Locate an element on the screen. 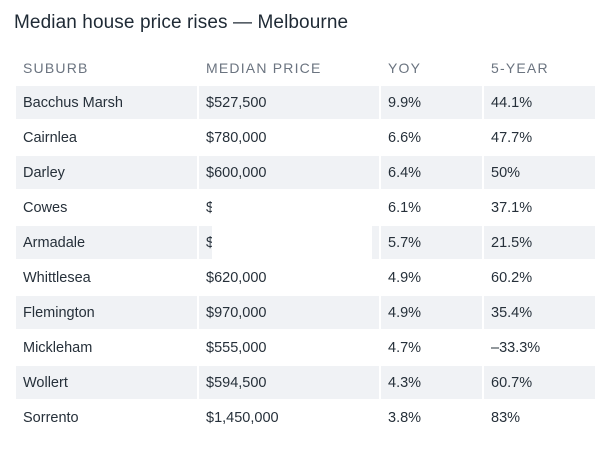 The image size is (600, 459). suburb-cell: Whittlesea is located at coordinates (57, 277).